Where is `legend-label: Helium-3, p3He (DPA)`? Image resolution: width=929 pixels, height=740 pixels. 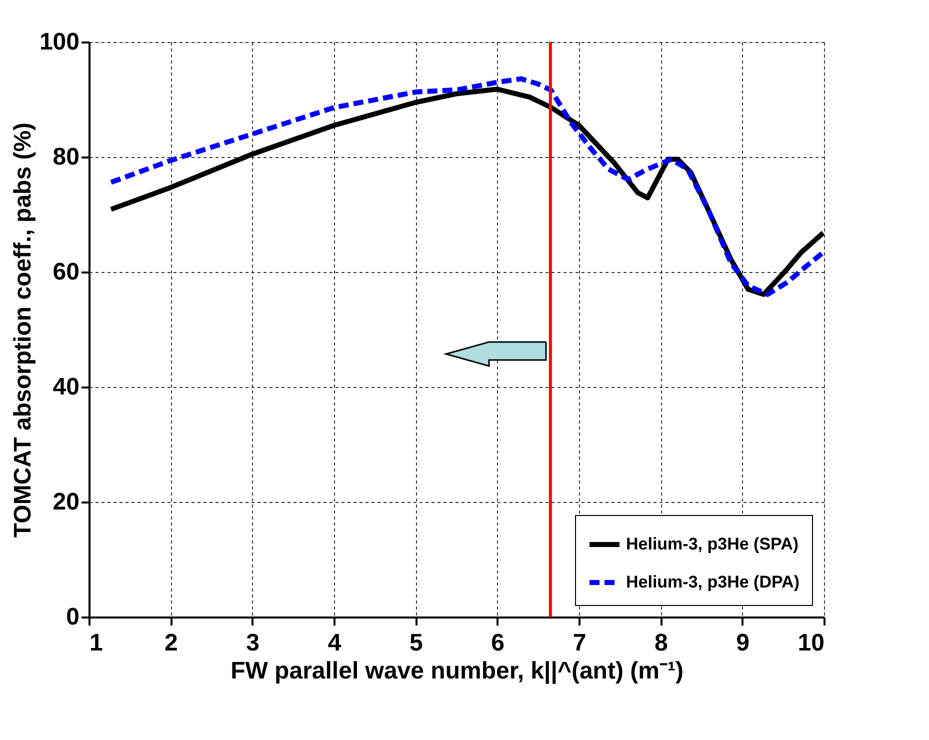
legend-label: Helium-3, p3He (DPA) is located at coordinates (713, 582).